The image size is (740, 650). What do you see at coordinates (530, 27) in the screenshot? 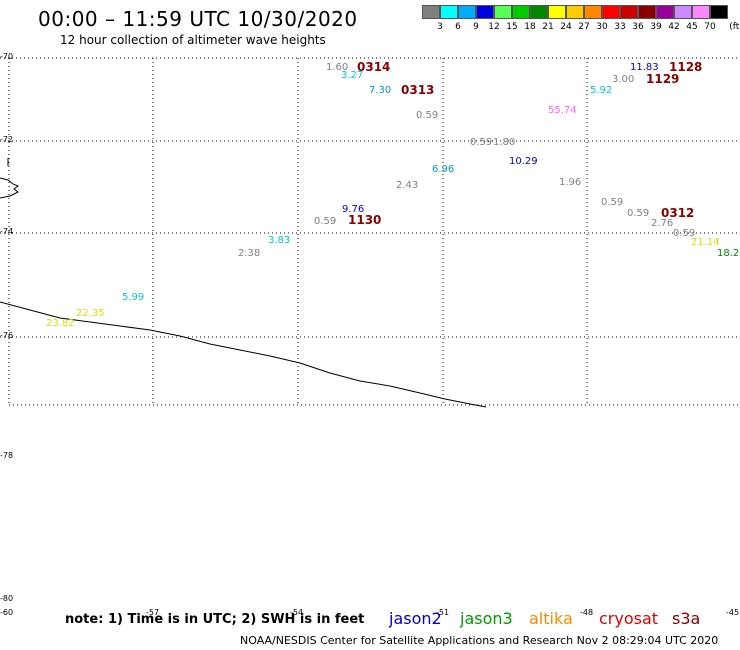
I see `color-swatch-label: 18` at bounding box center [530, 27].